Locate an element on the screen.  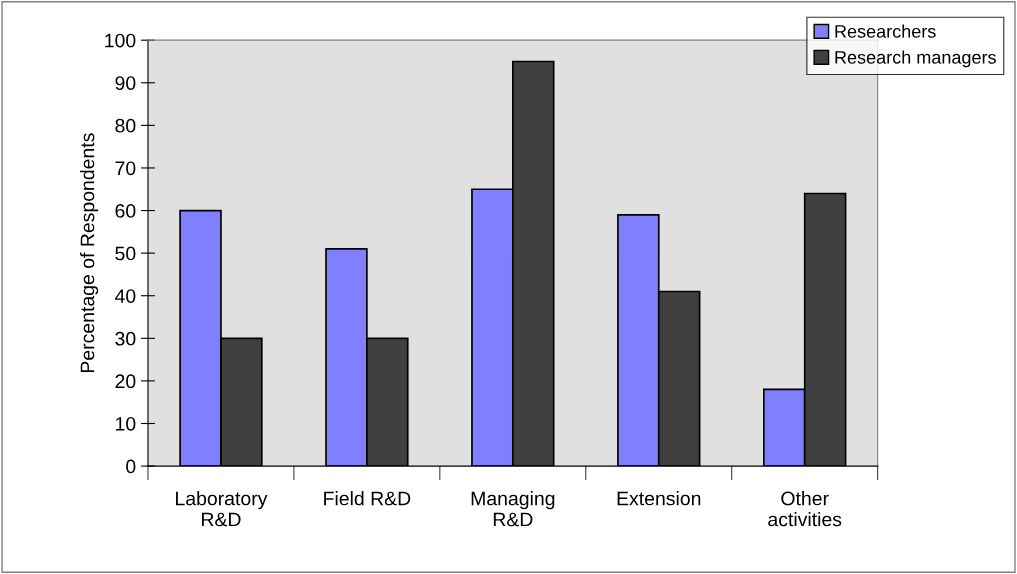
x-tick-label: Other activities is located at coordinates (805, 509).